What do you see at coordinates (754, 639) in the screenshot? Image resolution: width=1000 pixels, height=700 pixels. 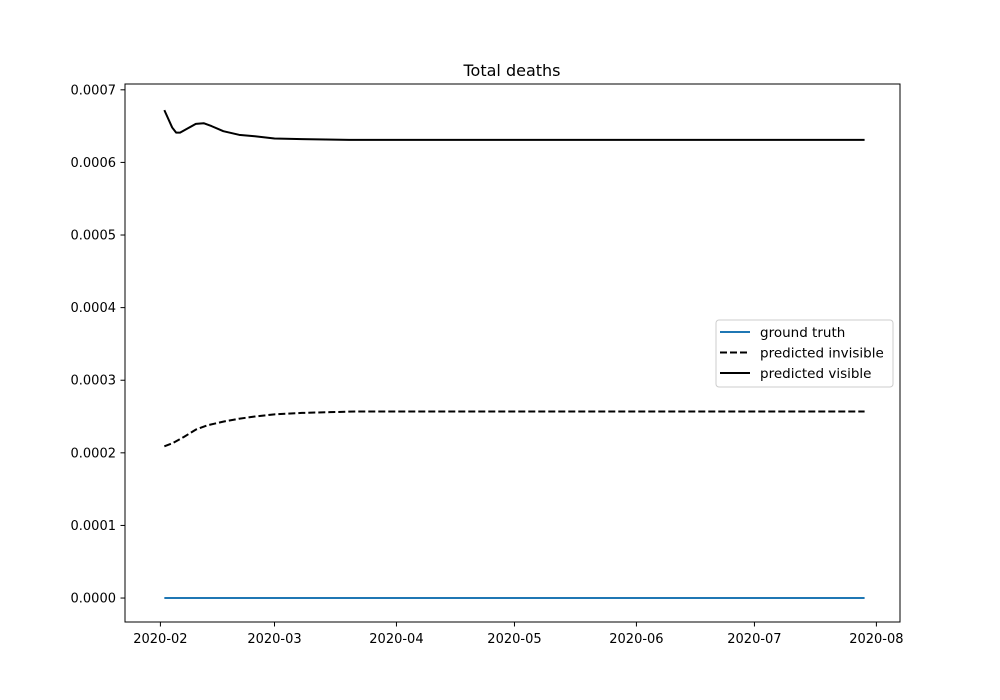 I see `x-tick-label: 2020-07` at bounding box center [754, 639].